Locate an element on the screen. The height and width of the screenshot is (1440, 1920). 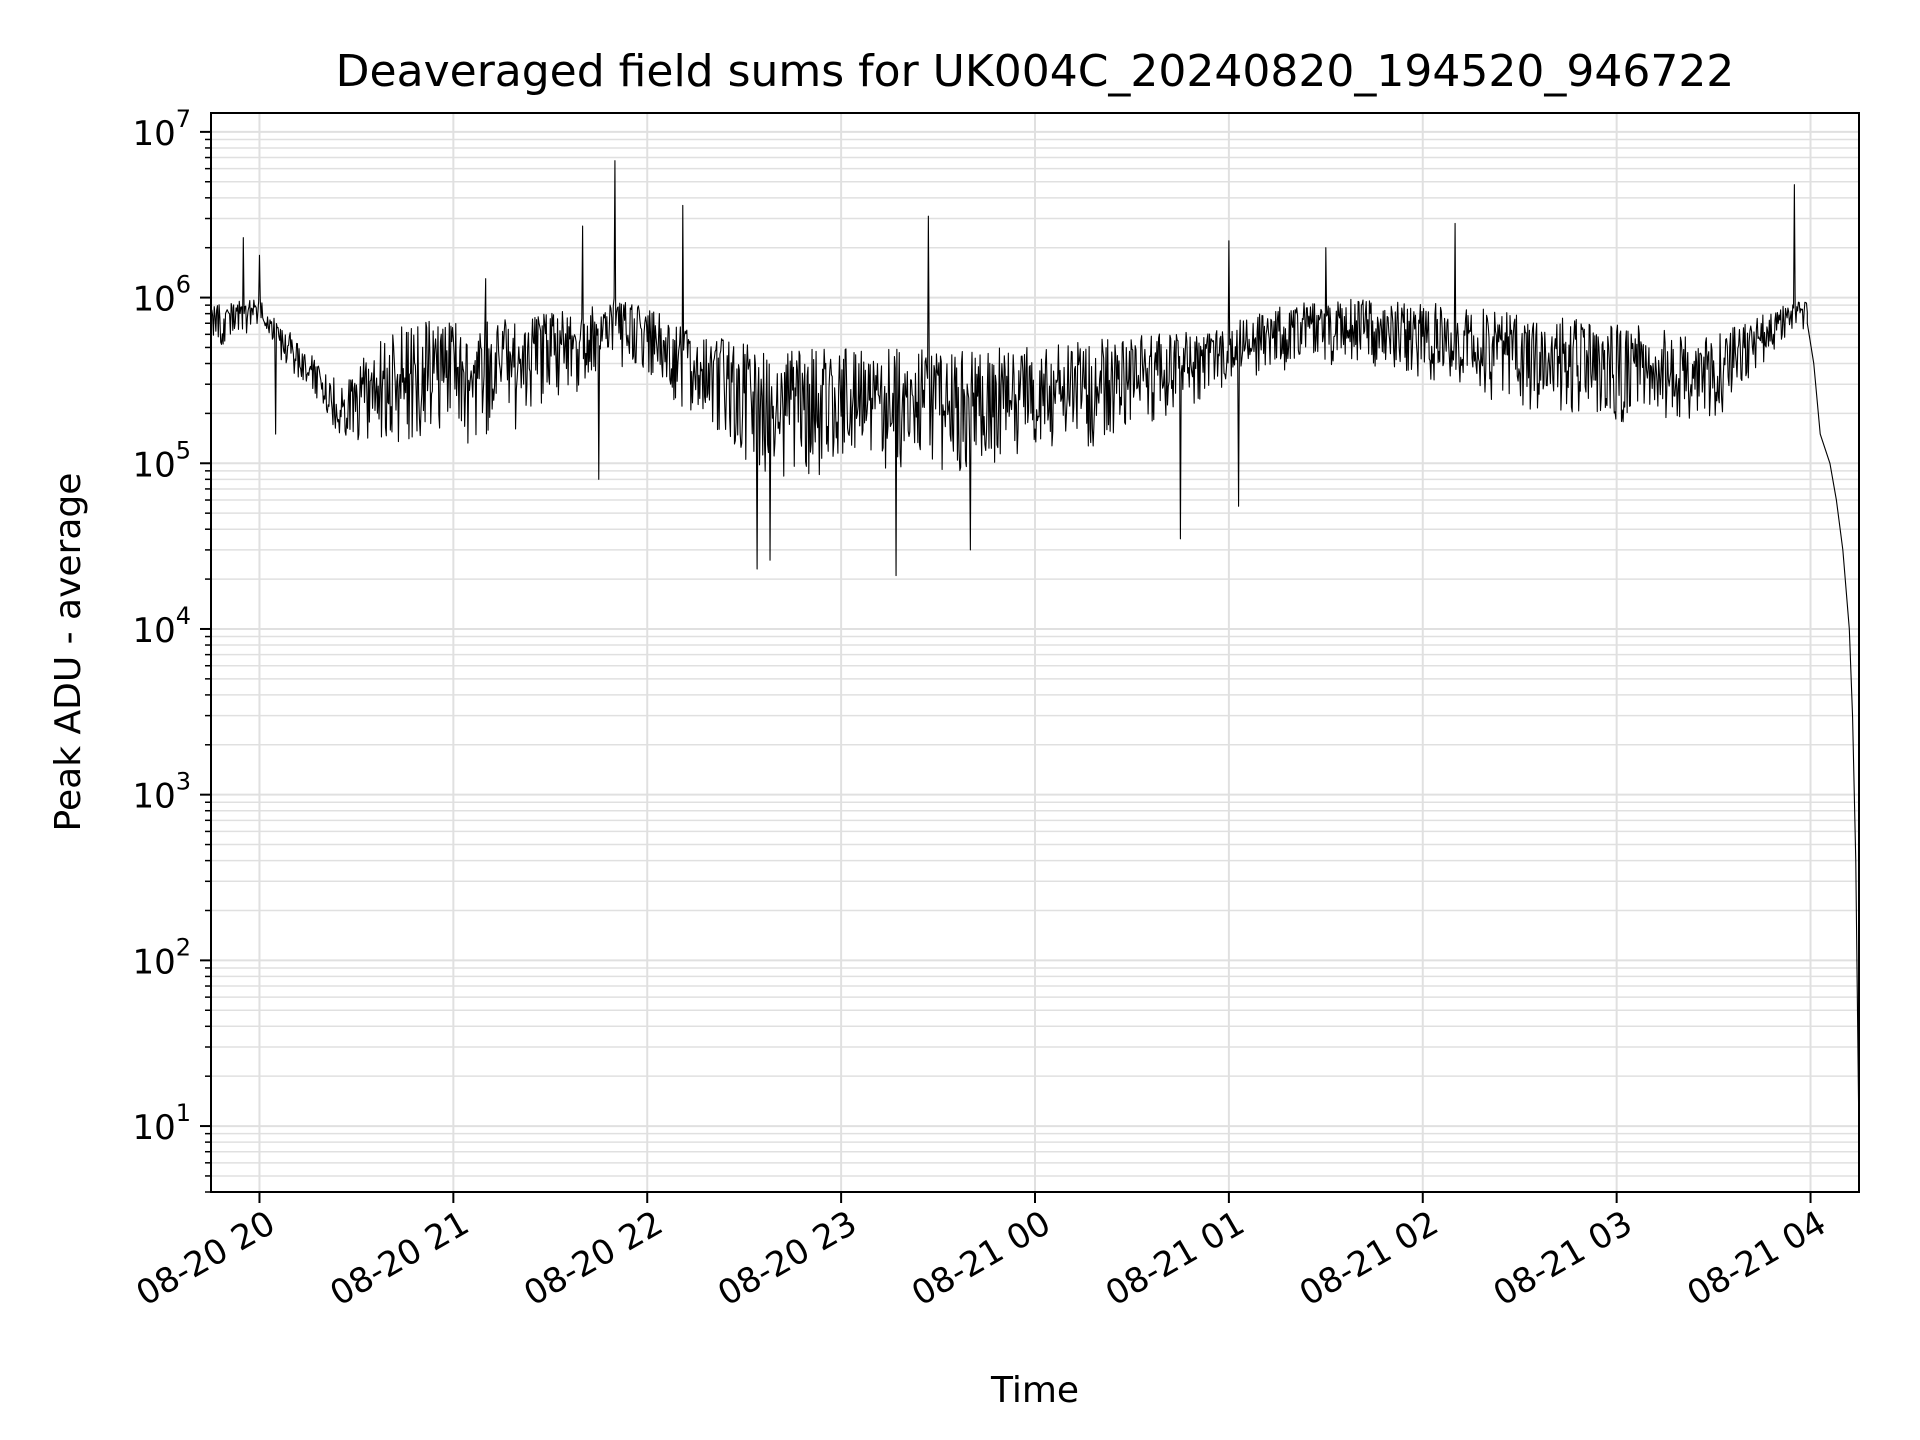
y-tick-label: 10⁶ is located at coordinates (161, 295).